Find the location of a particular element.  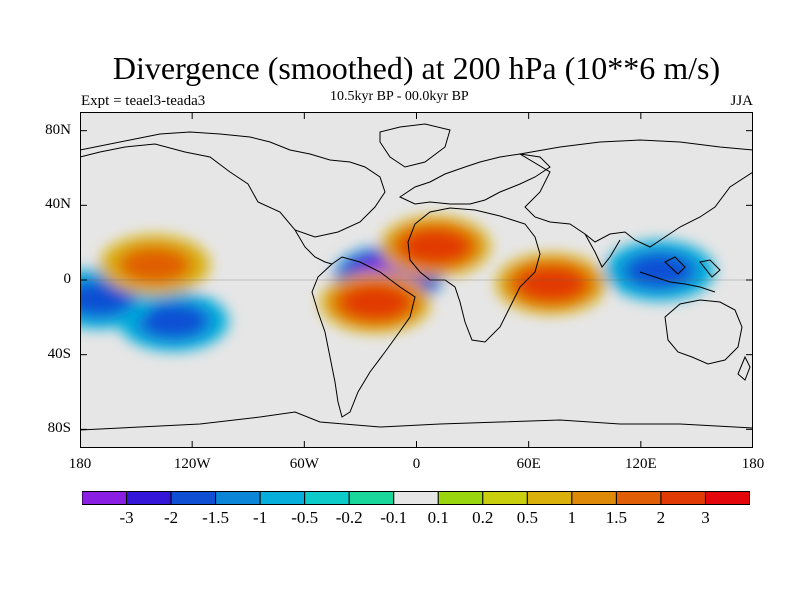

lat-label: 40S is located at coordinates (59, 353).